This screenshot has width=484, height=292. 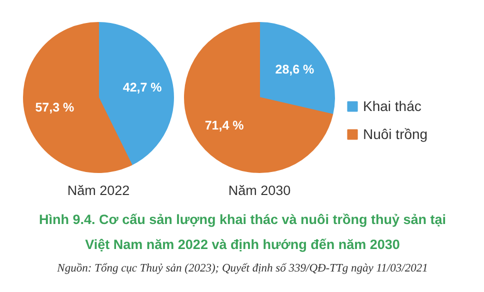 What do you see at coordinates (259, 190) in the screenshot?
I see `text: Năm 2030` at bounding box center [259, 190].